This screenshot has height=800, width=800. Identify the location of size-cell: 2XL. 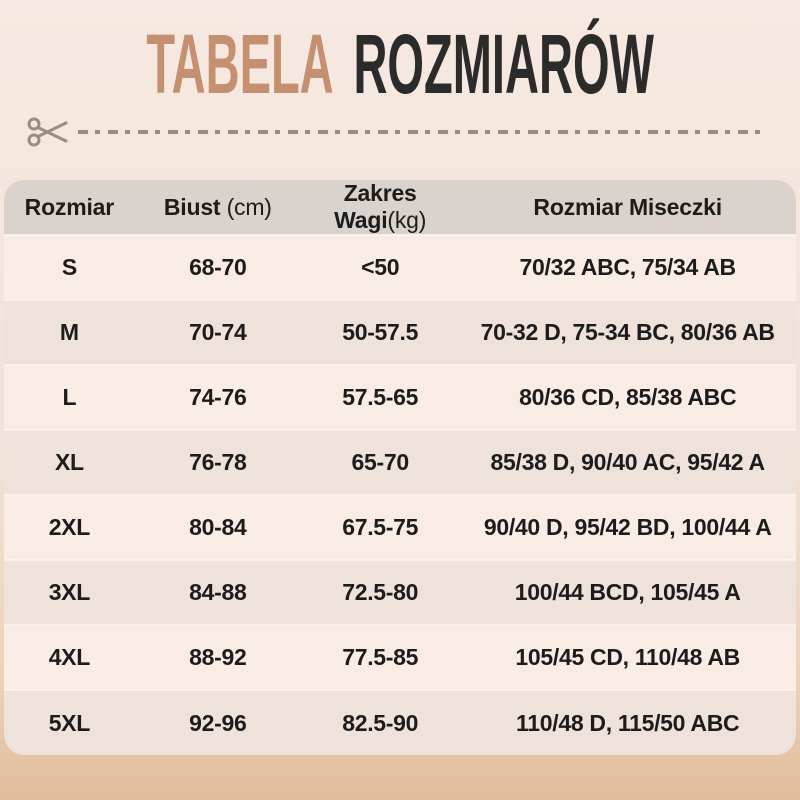
(69, 527).